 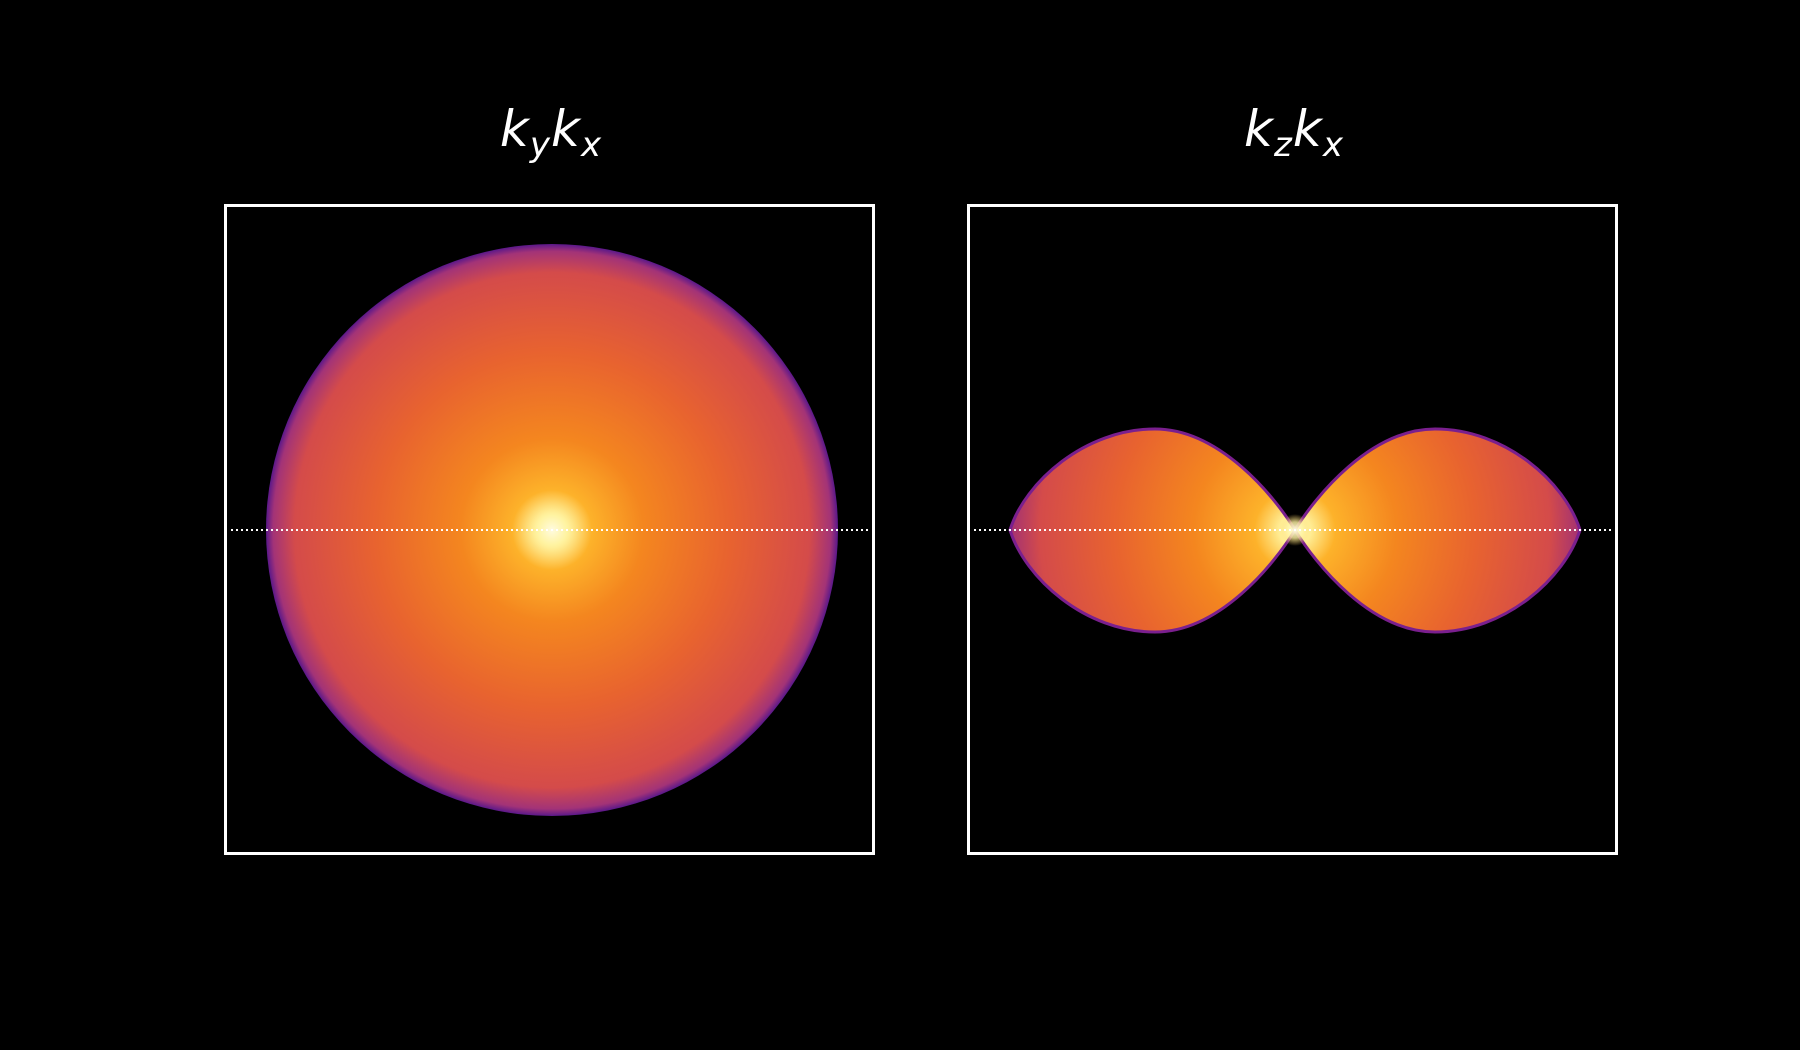 What do you see at coordinates (1294, 132) in the screenshot?
I see `panel-title-kz-kx: kzkx` at bounding box center [1294, 132].